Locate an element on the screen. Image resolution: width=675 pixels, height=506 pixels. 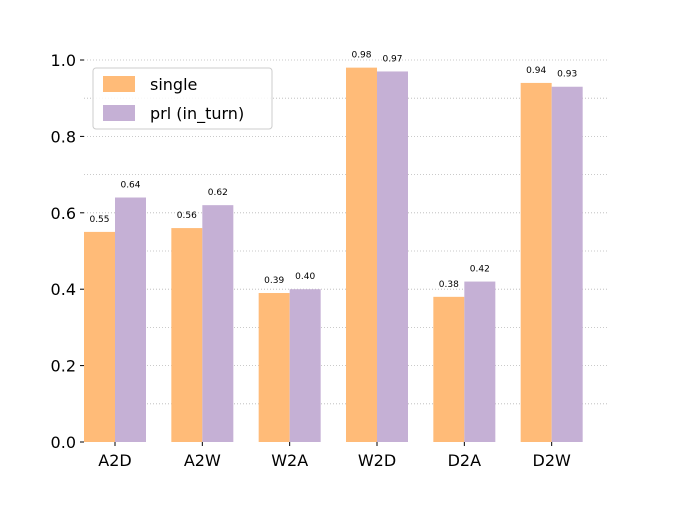
legend-label-single: single is located at coordinates (173, 84).